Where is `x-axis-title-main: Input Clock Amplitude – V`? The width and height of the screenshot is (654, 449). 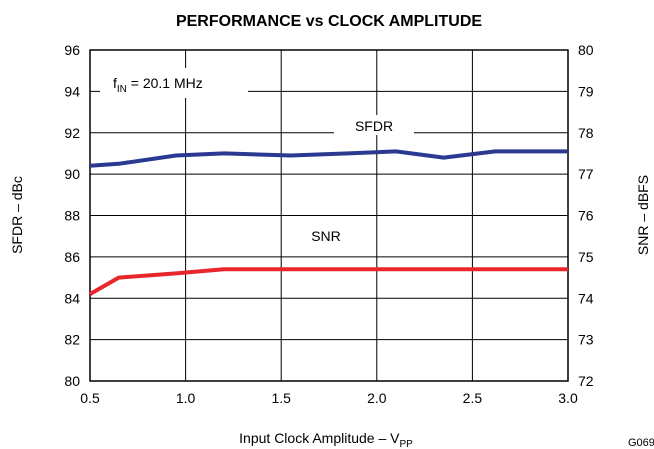
x-axis-title-main: Input Clock Amplitude – V is located at coordinates (319, 438).